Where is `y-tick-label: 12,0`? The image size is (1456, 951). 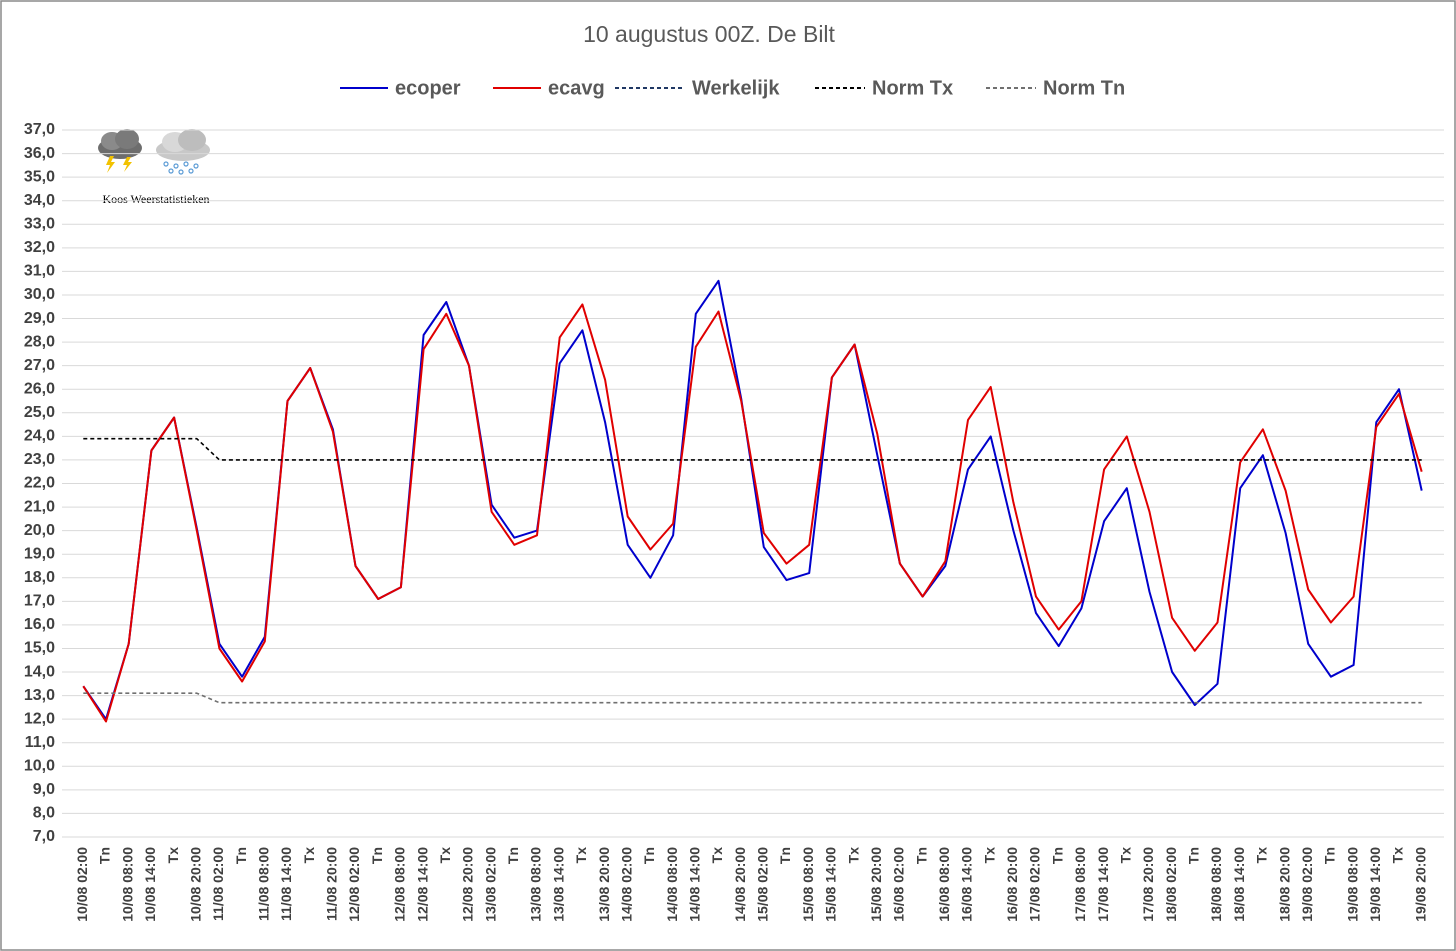
y-tick-label: 12,0 is located at coordinates (39, 718).